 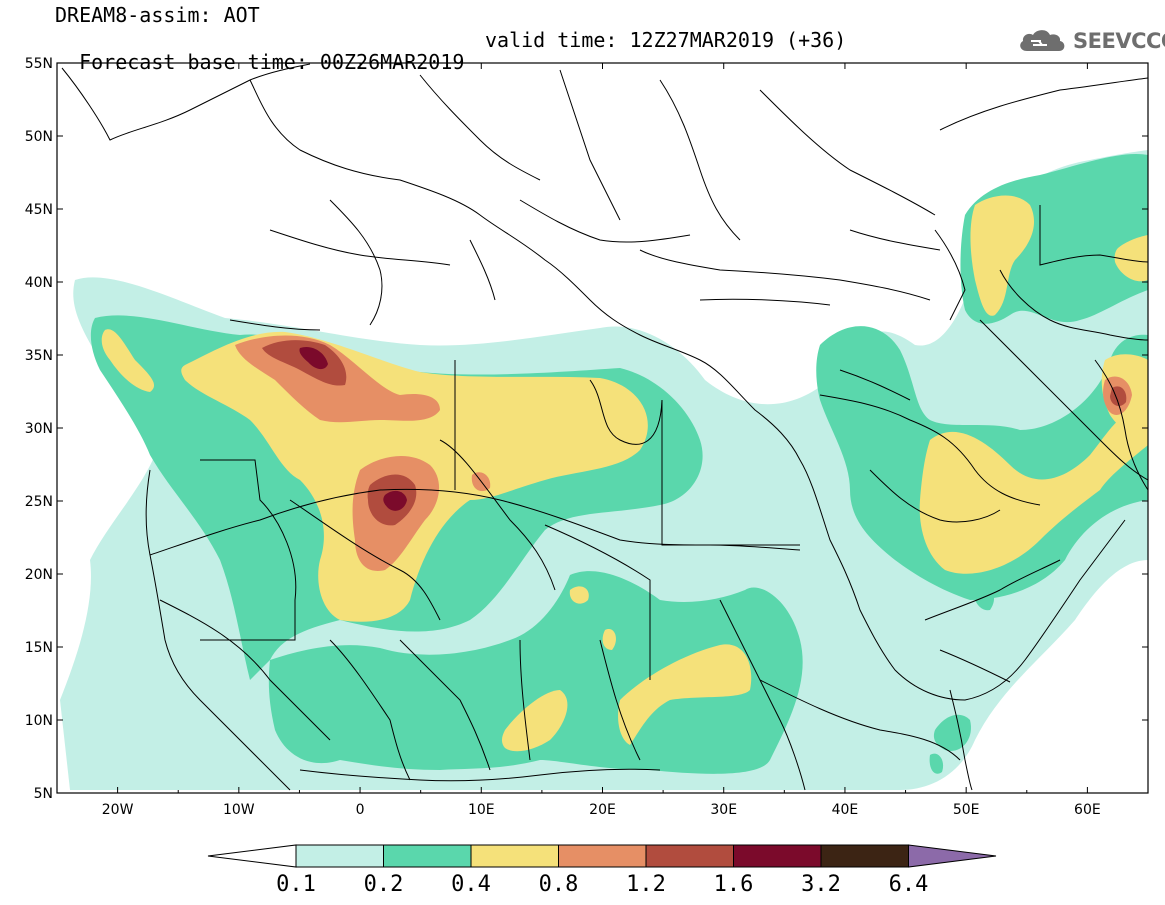 I want to click on lon-label: 30E, so click(x=723, y=810).